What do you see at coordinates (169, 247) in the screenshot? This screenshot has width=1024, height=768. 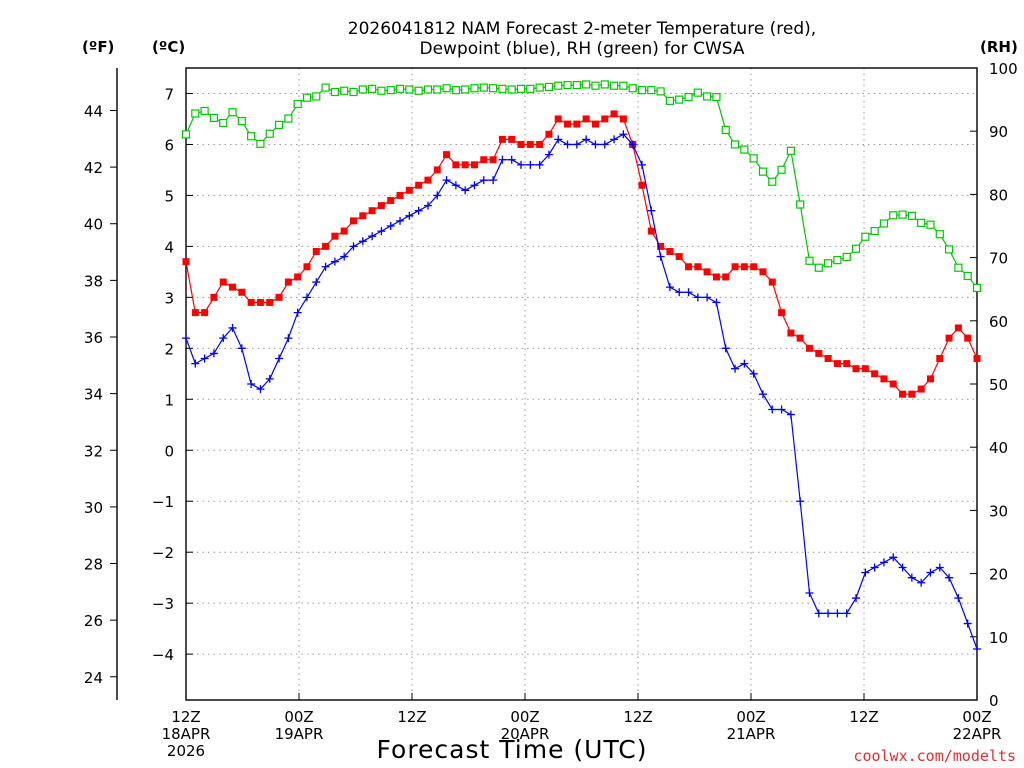 I see `celsius-tick-label: 4` at bounding box center [169, 247].